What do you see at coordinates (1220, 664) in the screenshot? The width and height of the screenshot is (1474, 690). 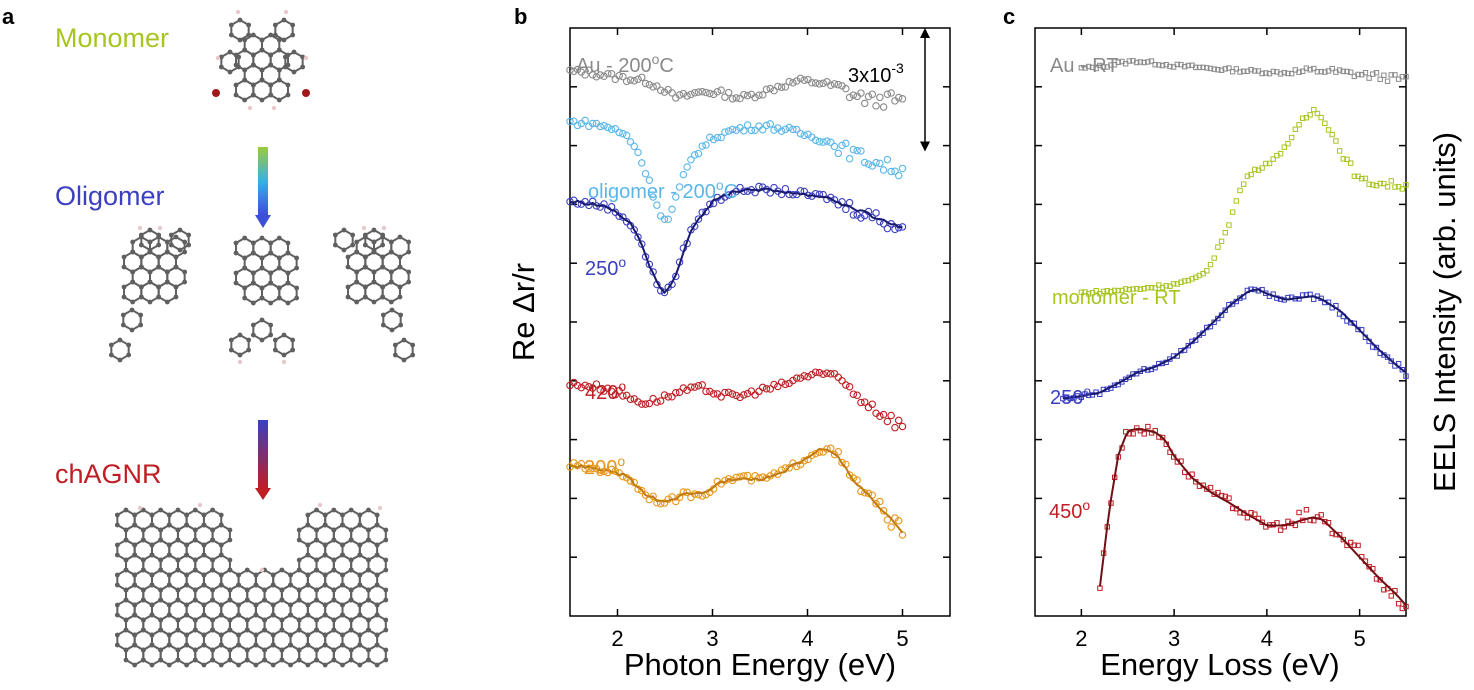 I see `c-x-axis-title: Energy Loss (eV)` at bounding box center [1220, 664].